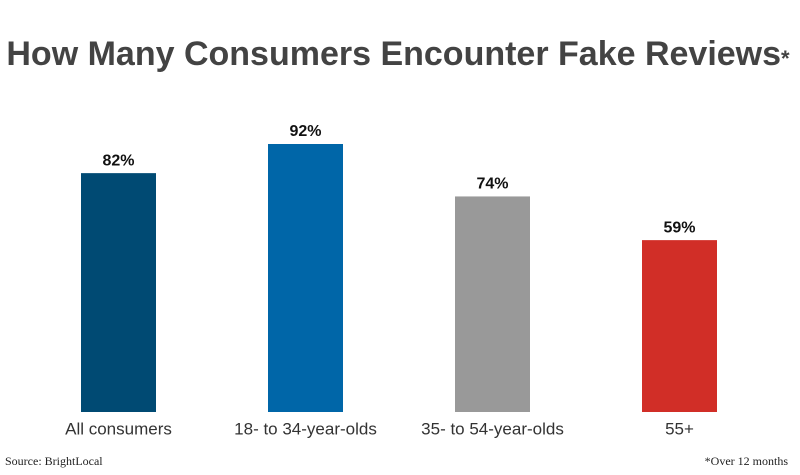  Describe the element at coordinates (305, 131) in the screenshot. I see `value-label: 92%` at that location.